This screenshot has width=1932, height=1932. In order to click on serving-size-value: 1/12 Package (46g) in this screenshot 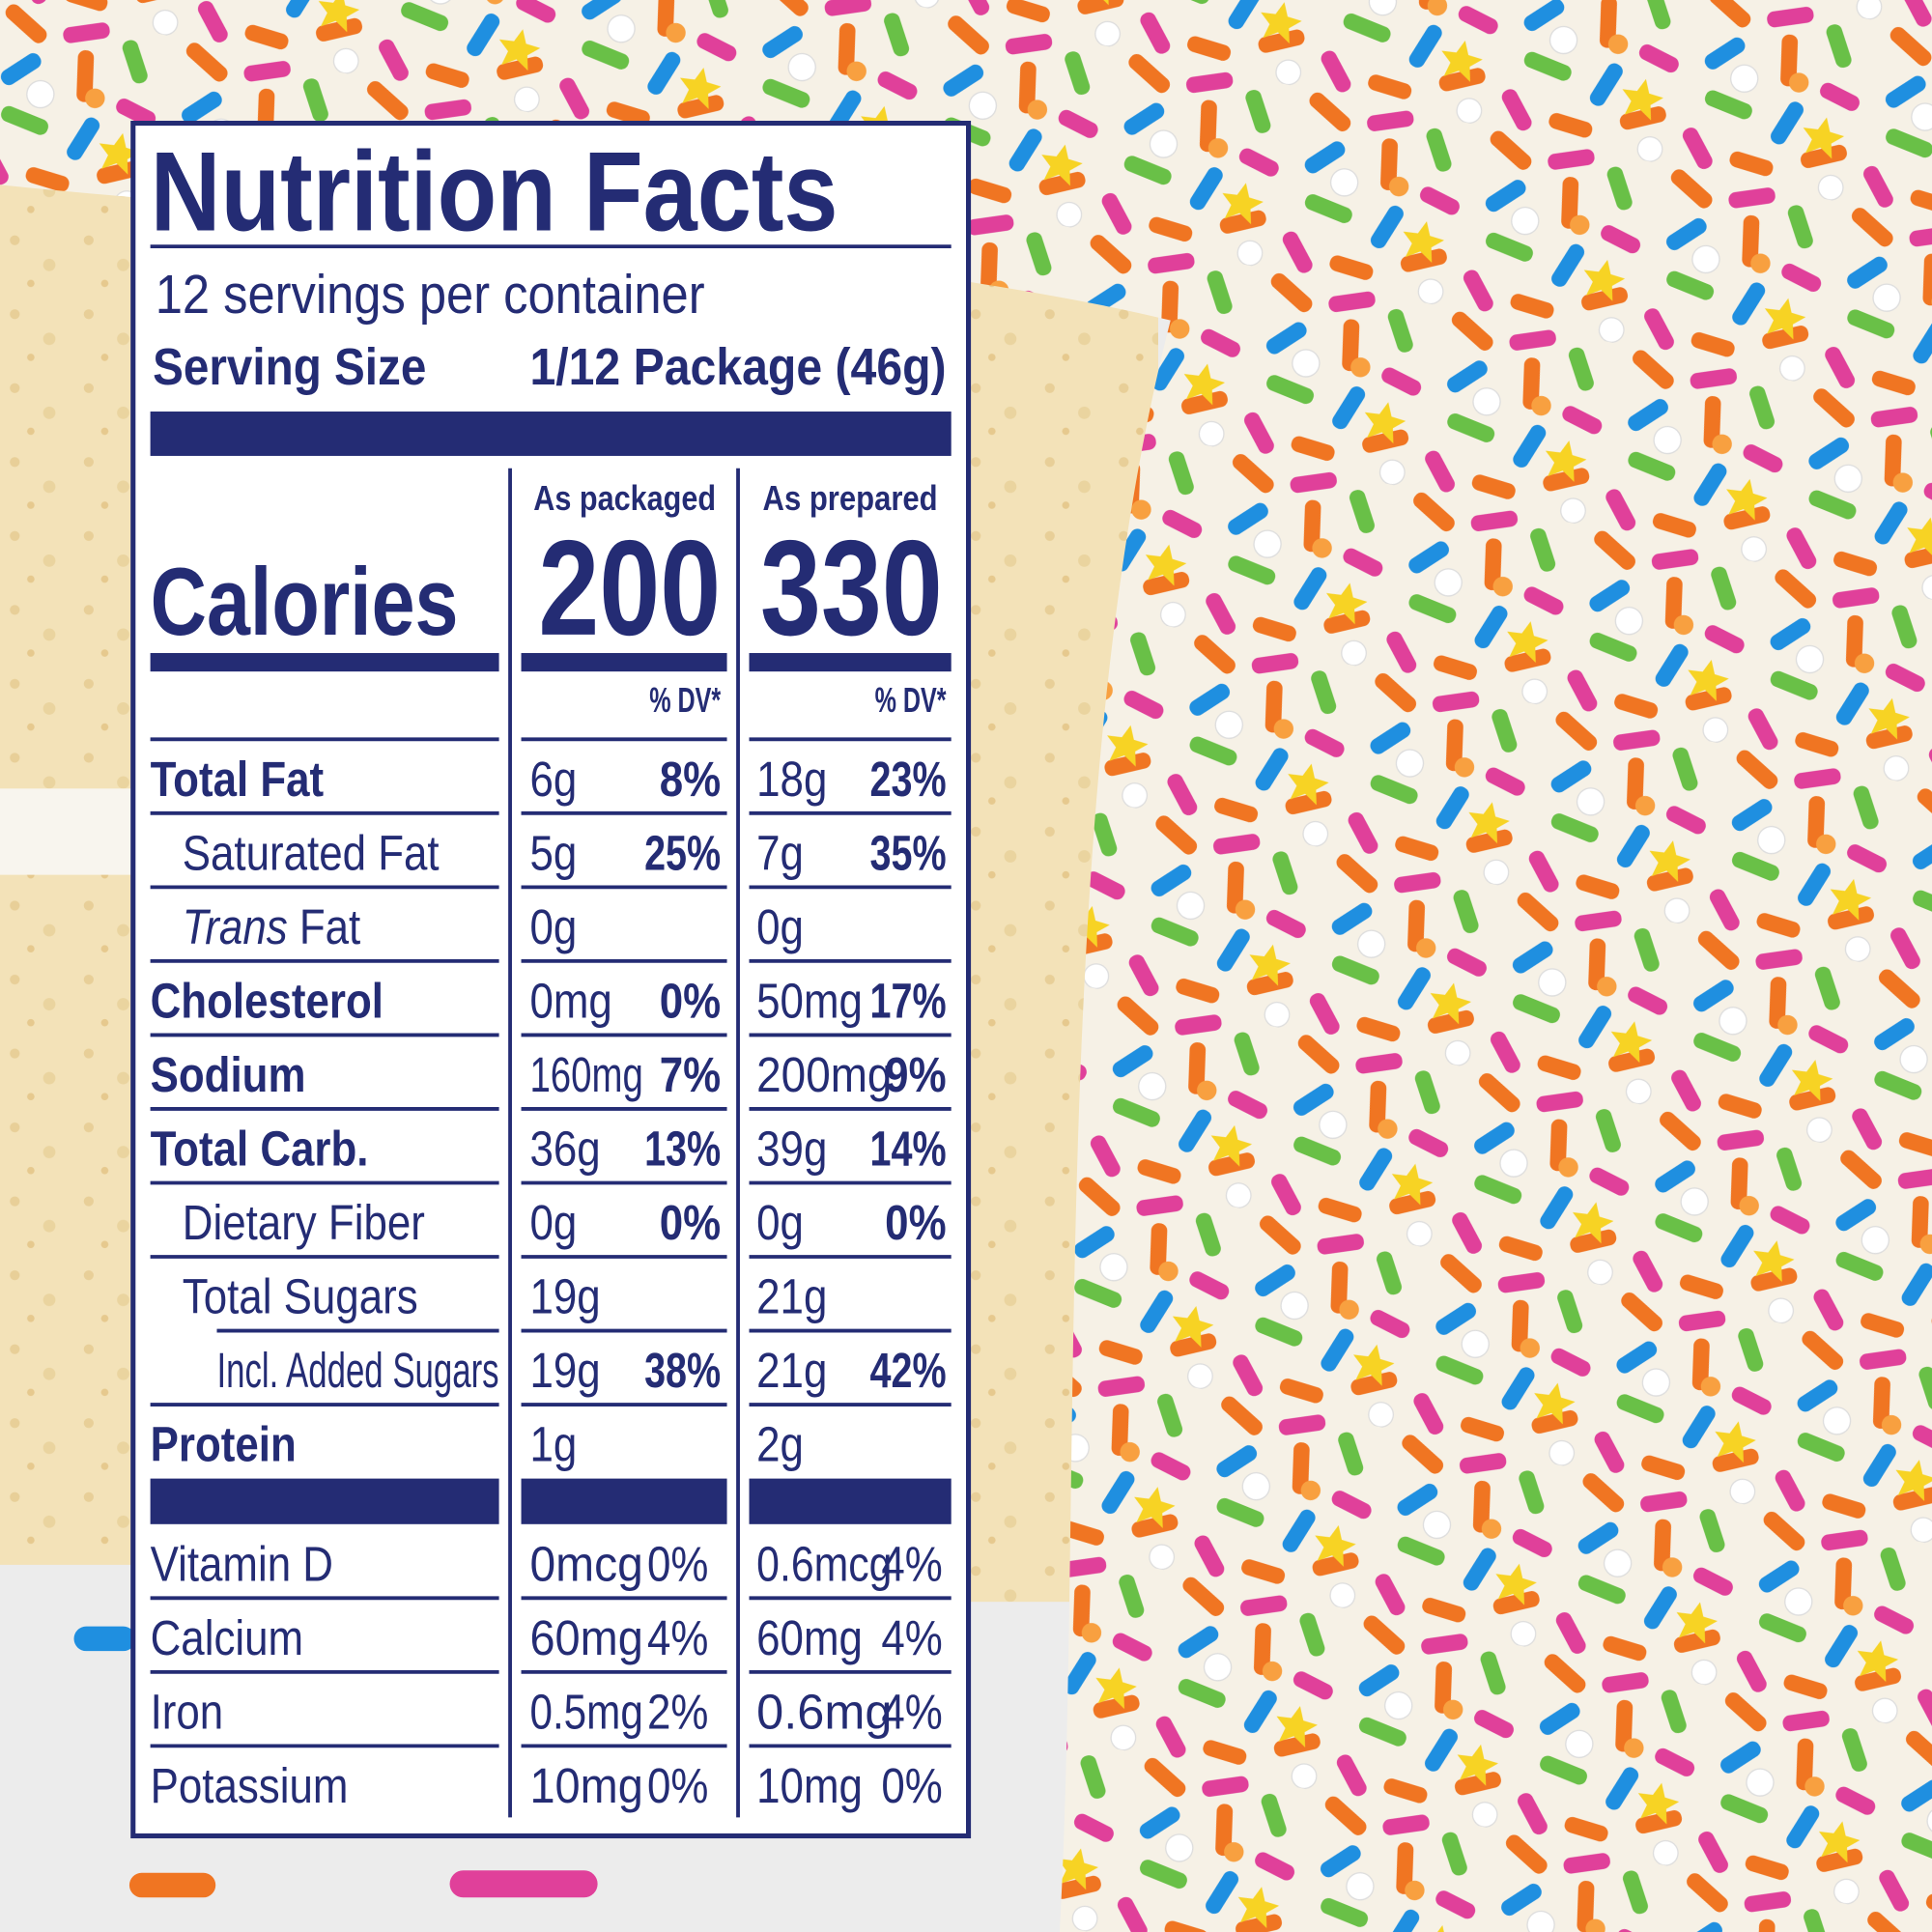, I will do `click(737, 367)`.